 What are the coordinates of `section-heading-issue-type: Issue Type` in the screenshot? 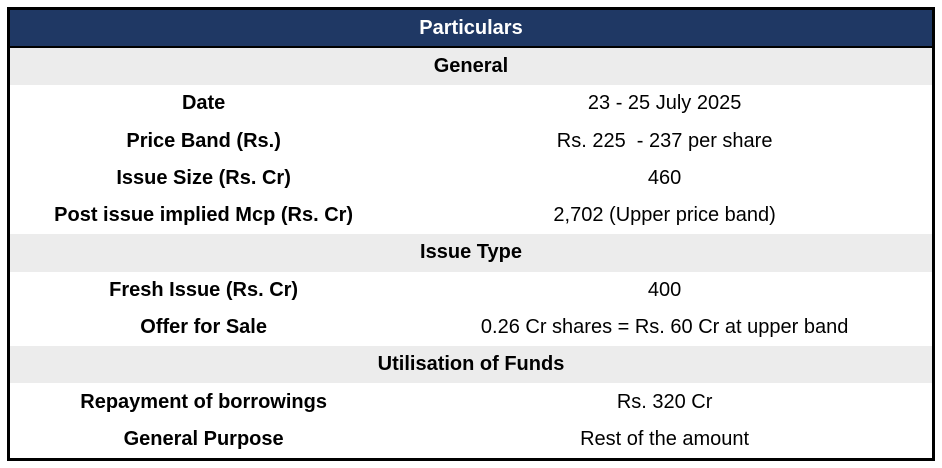 It's located at (471, 253).